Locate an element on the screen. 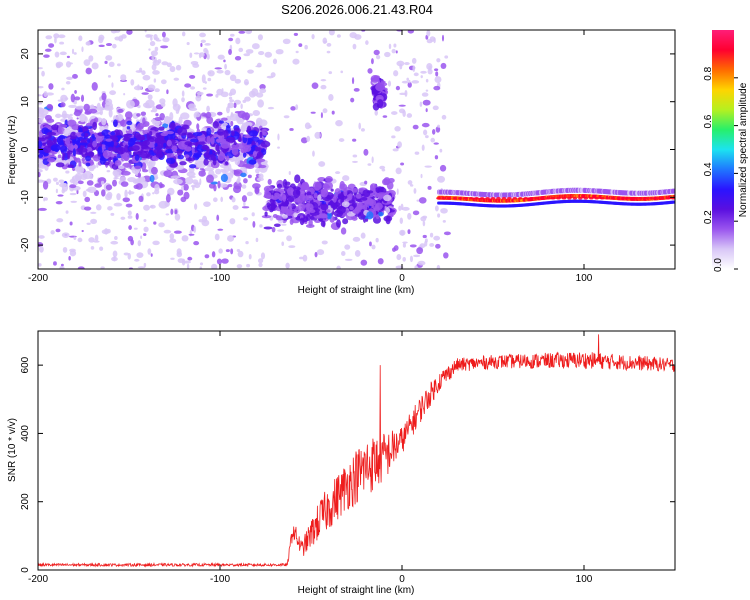 This screenshot has height=600, width=750. y-tick-label: 0 is located at coordinates (25, 570).